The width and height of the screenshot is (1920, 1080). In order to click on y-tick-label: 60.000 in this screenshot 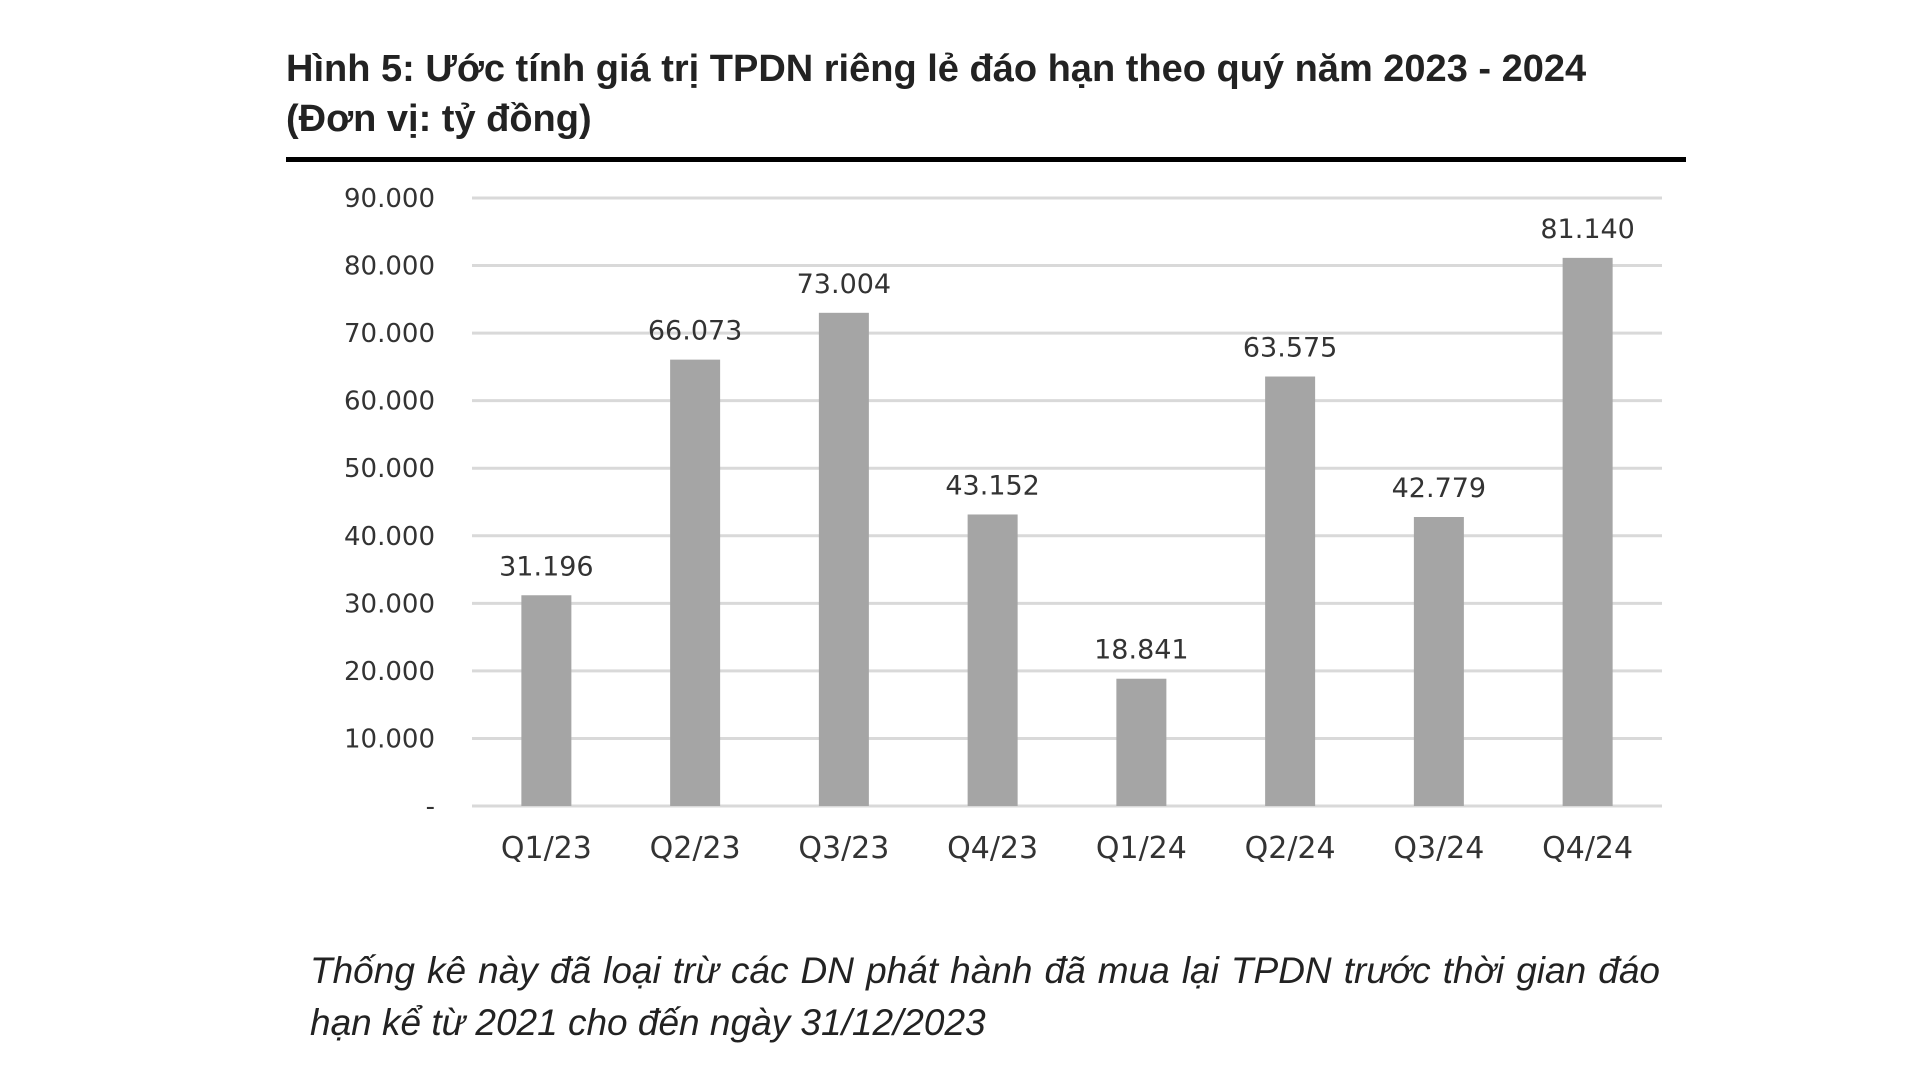, I will do `click(389, 402)`.